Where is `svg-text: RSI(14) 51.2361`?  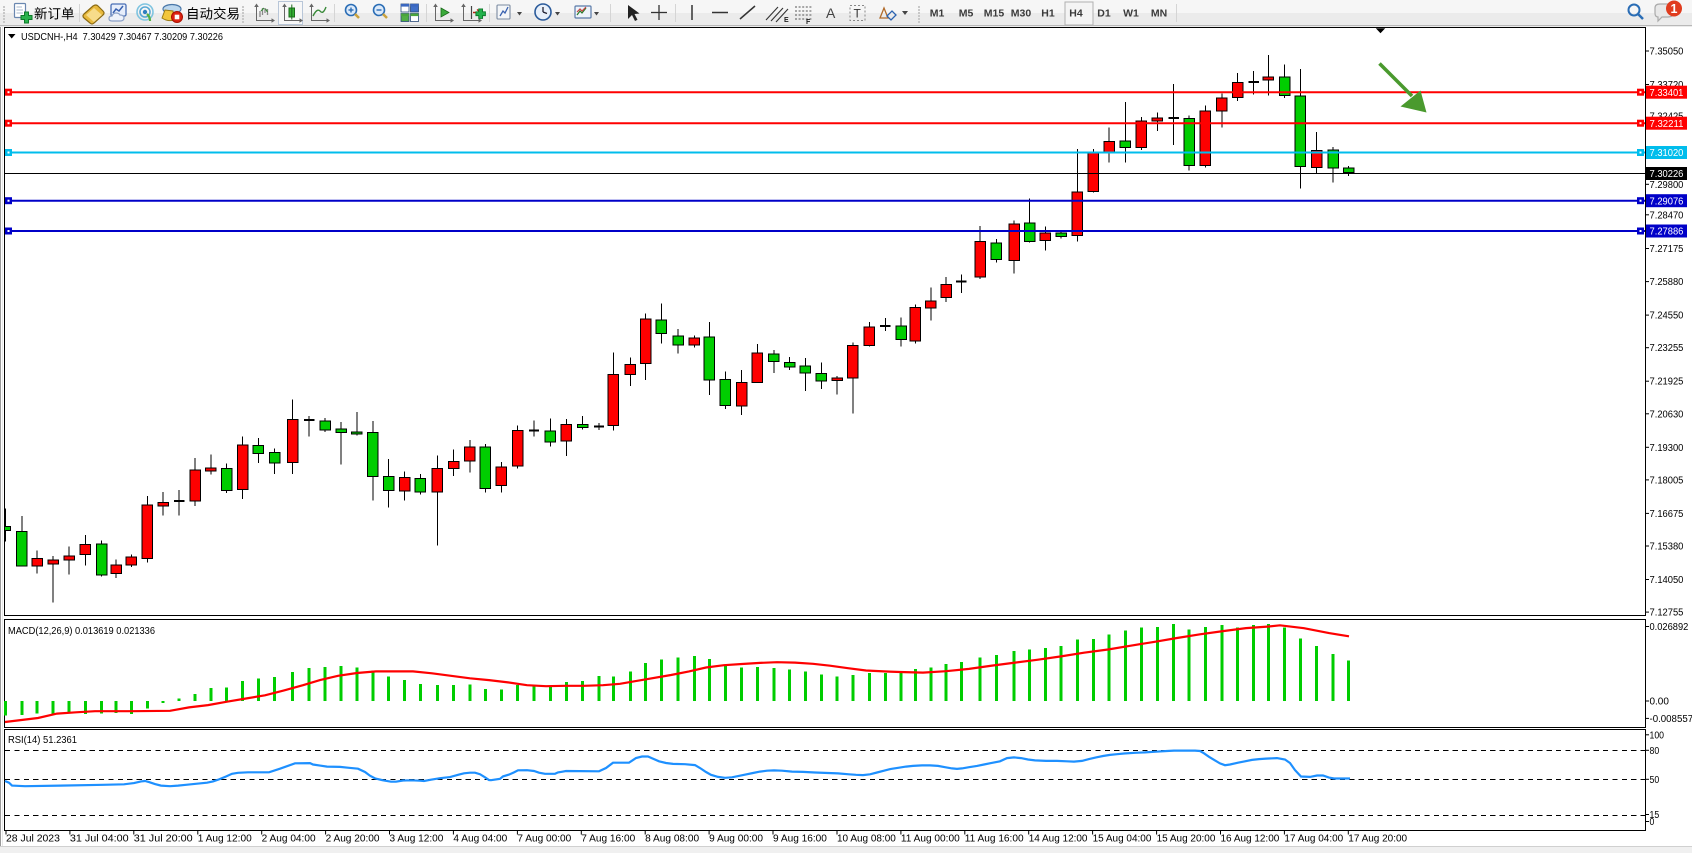
svg-text: RSI(14) 51.2361 is located at coordinates (42, 740).